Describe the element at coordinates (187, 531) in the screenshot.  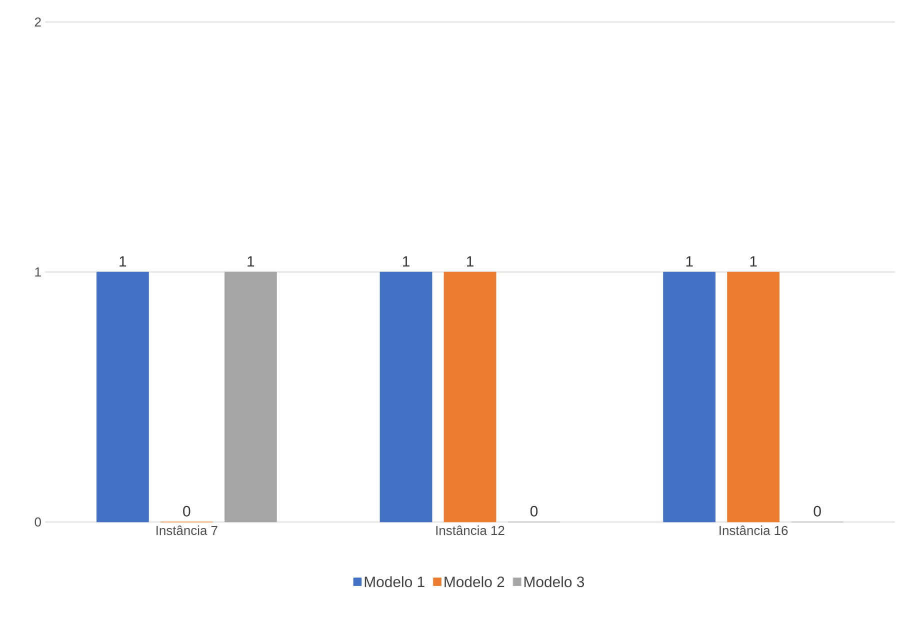
I see `x-tick-label: Instância 7` at that location.